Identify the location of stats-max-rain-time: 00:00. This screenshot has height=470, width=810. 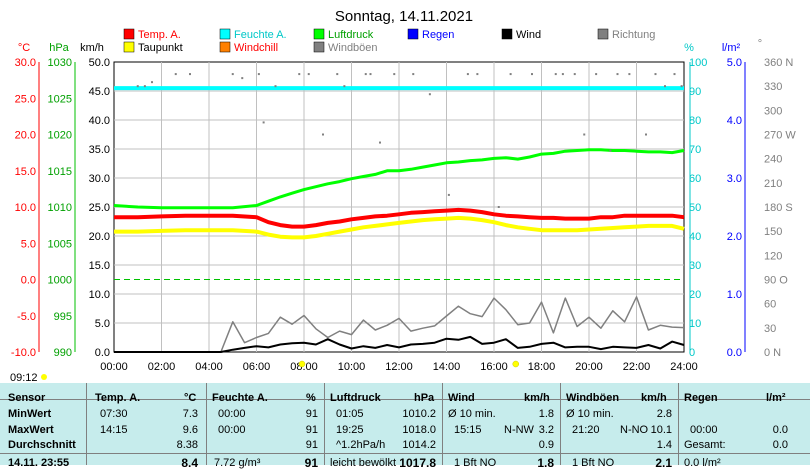
(704, 430).